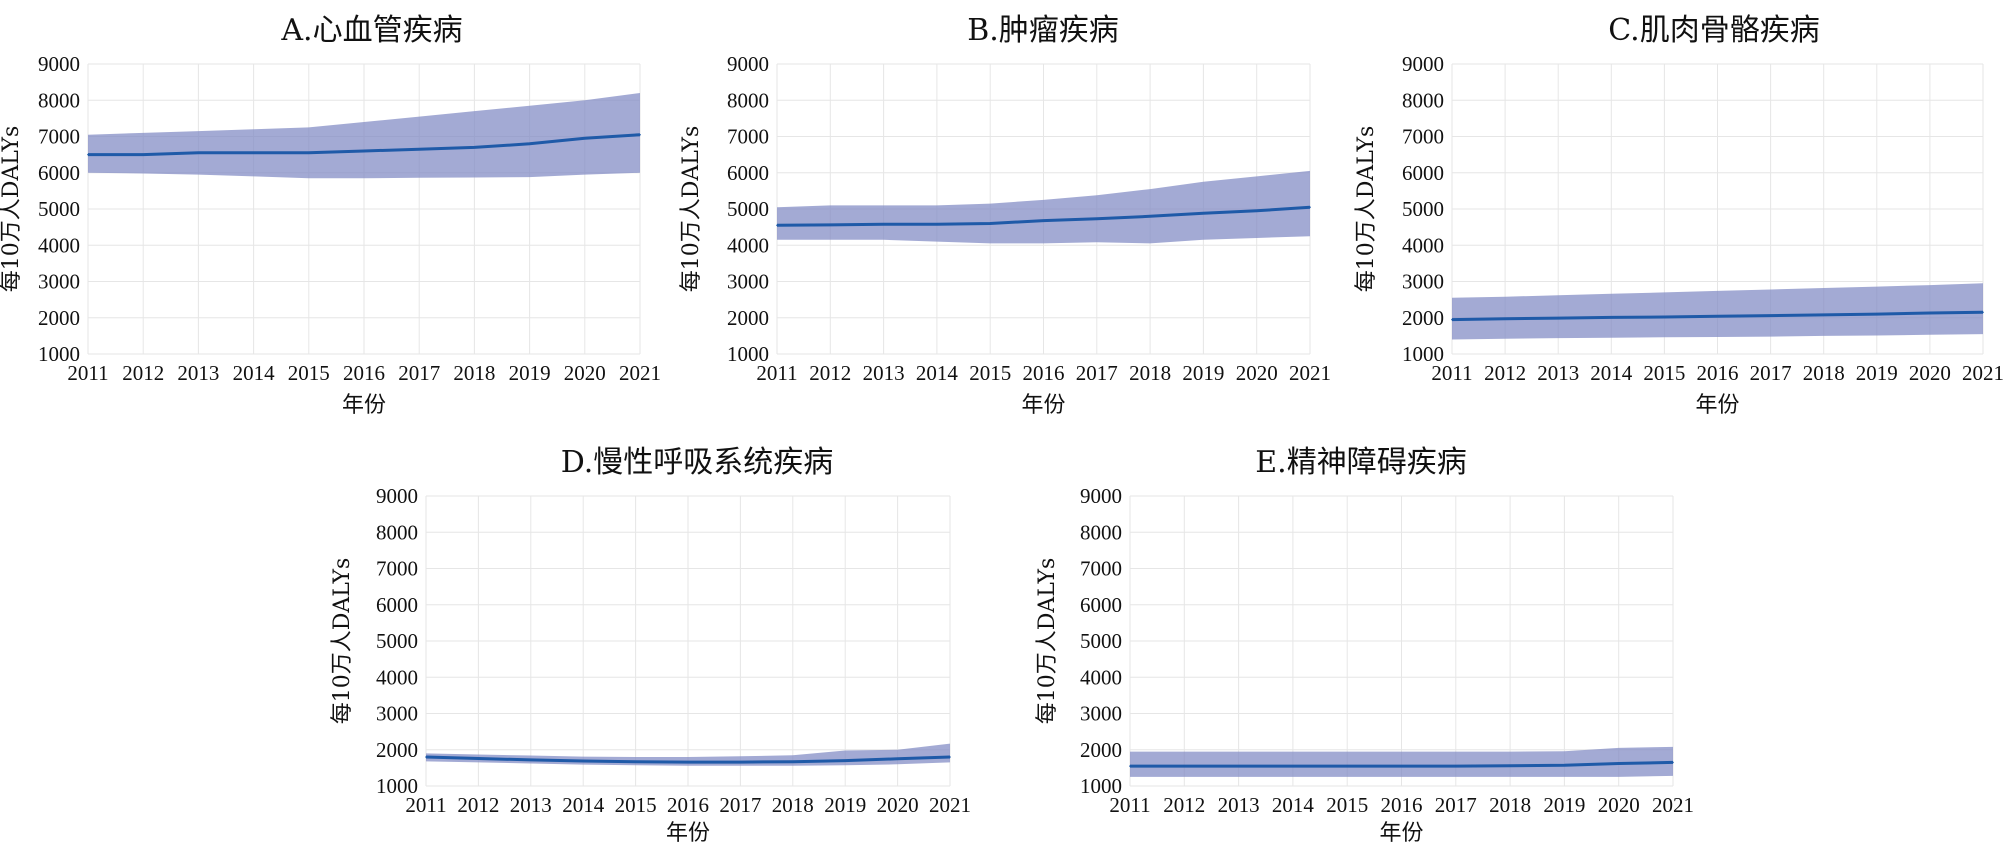  I want to click on chart-title: A.心血管疾病, so click(371, 30).